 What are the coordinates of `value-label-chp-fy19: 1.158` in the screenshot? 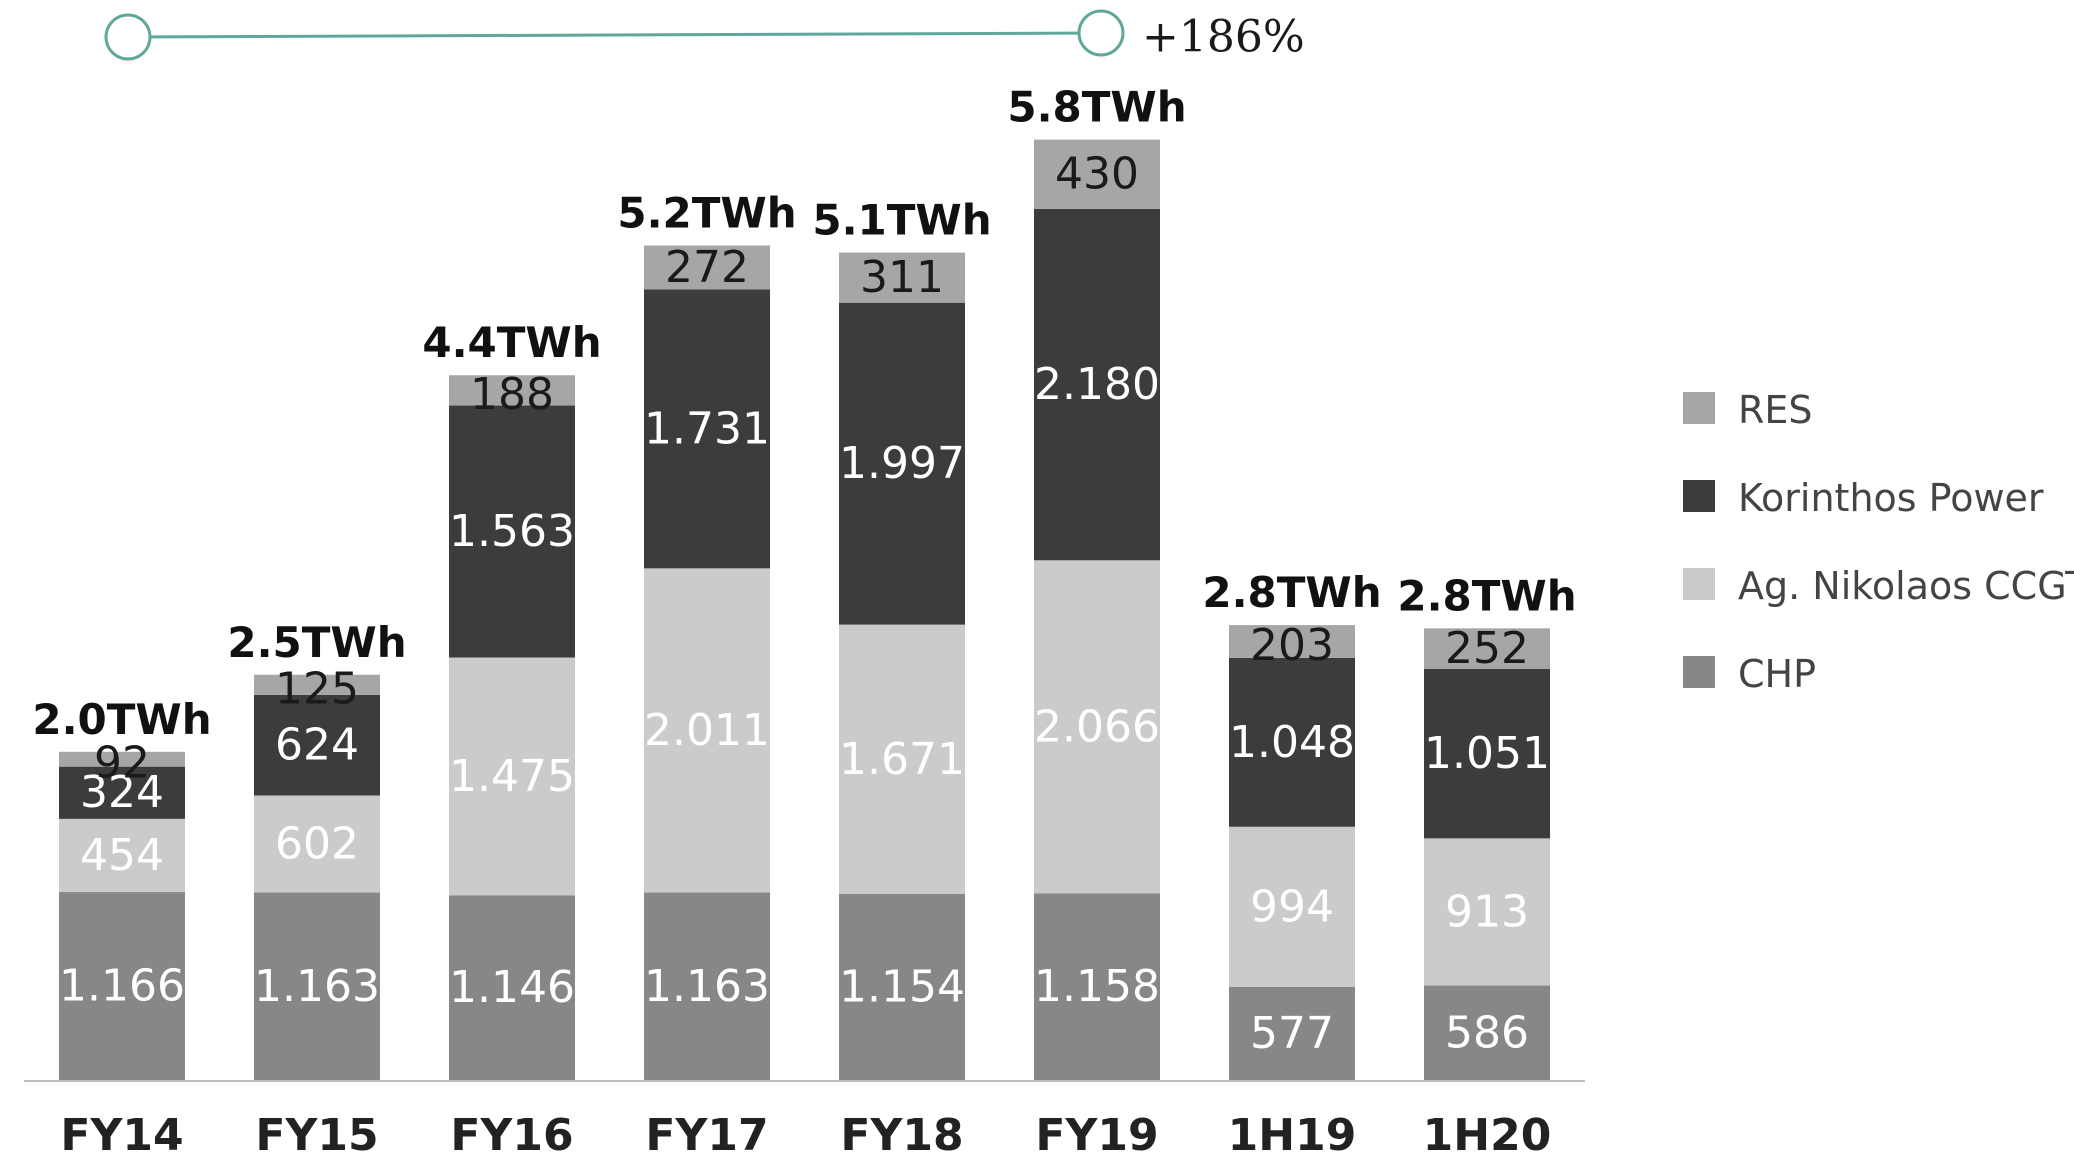 It's located at (1097, 986).